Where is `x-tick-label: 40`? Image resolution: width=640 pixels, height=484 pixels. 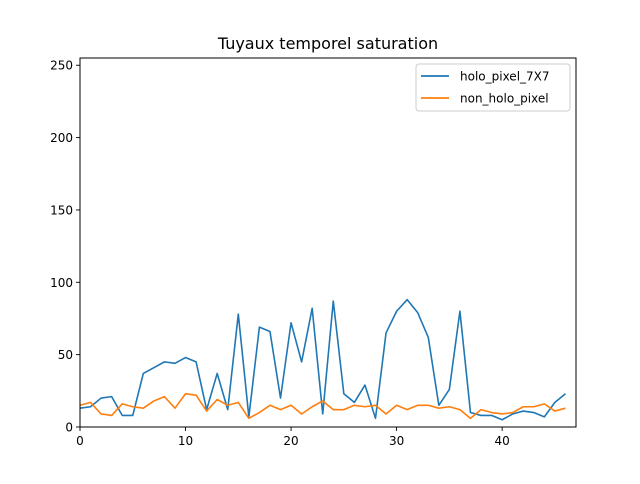 x-tick-label: 40 is located at coordinates (501, 441).